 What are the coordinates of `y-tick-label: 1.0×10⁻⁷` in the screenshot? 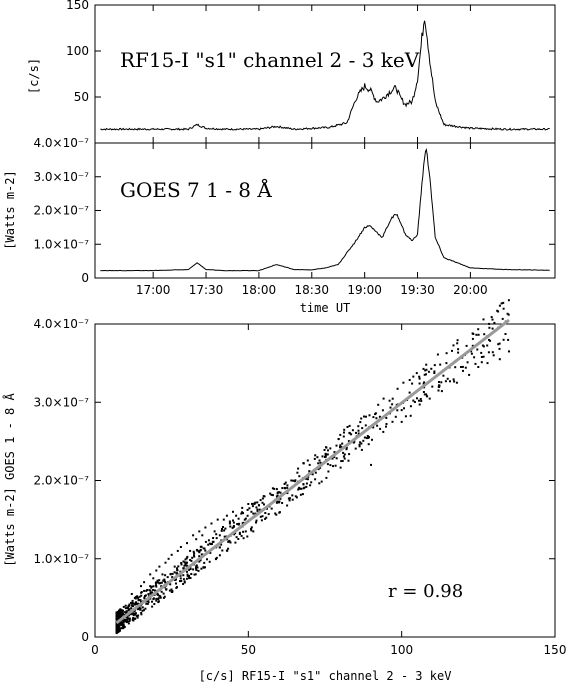 It's located at (61, 244).